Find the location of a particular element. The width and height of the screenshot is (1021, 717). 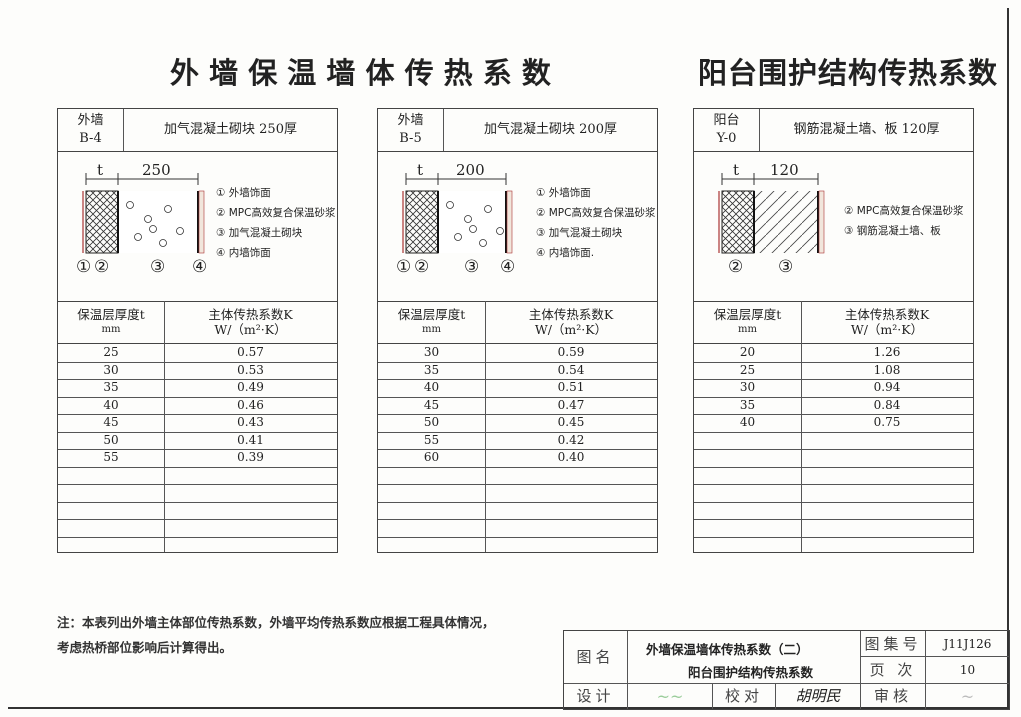

k-value-cell: 0.84 is located at coordinates (887, 404).